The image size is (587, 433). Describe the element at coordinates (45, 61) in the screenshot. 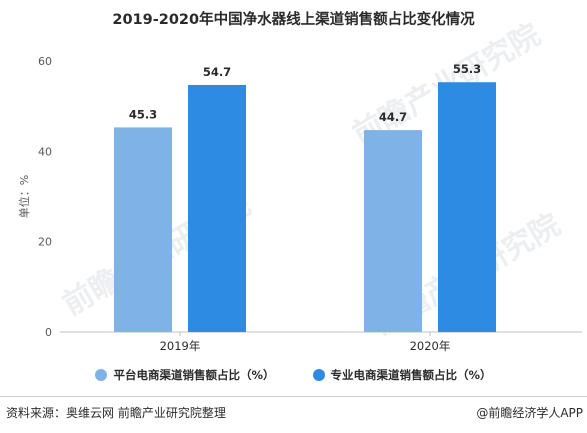

I see `y-tick-label: 60` at that location.